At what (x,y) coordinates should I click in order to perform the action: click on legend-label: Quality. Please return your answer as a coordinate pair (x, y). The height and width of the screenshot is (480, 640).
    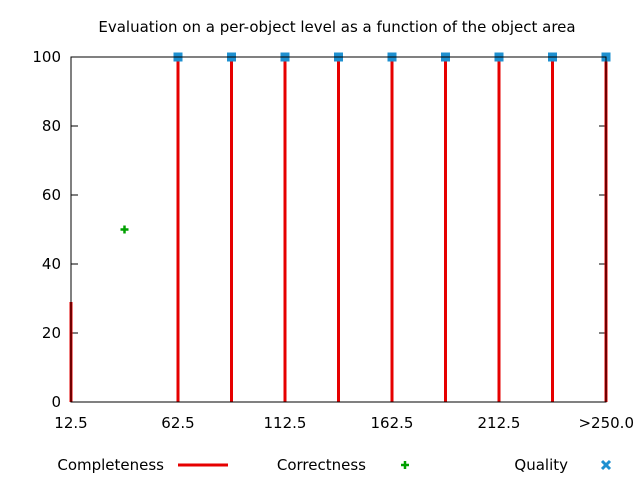
    Looking at the image, I should click on (541, 465).